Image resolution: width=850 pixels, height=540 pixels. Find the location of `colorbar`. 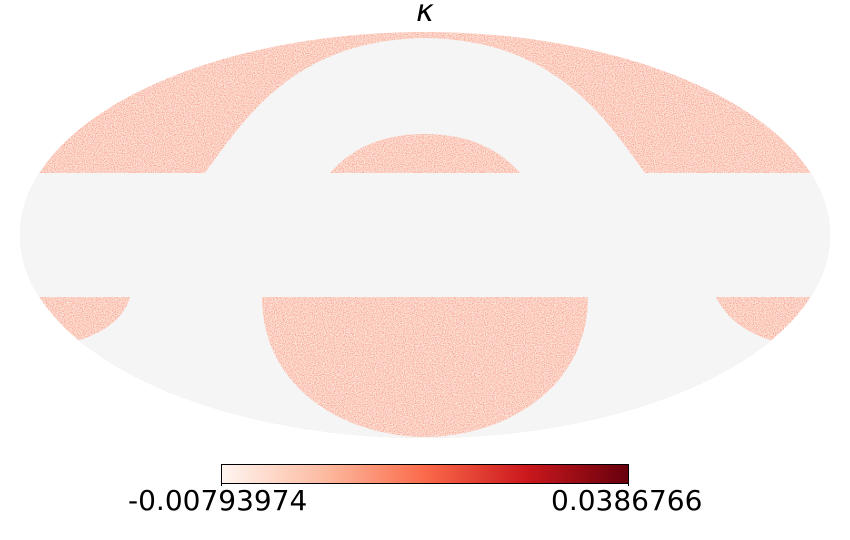

colorbar is located at coordinates (425, 475).